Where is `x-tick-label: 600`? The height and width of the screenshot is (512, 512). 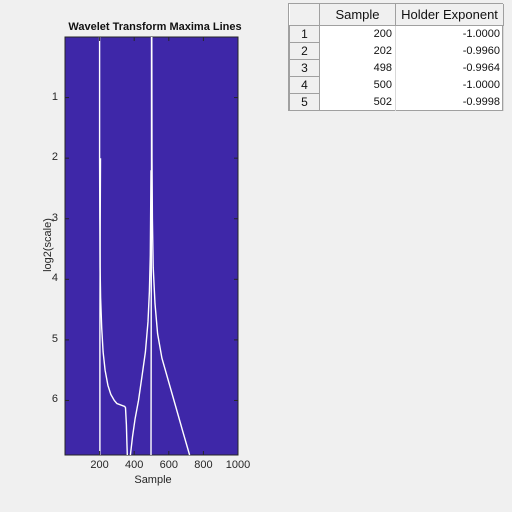 x-tick-label: 600 is located at coordinates (168, 465).